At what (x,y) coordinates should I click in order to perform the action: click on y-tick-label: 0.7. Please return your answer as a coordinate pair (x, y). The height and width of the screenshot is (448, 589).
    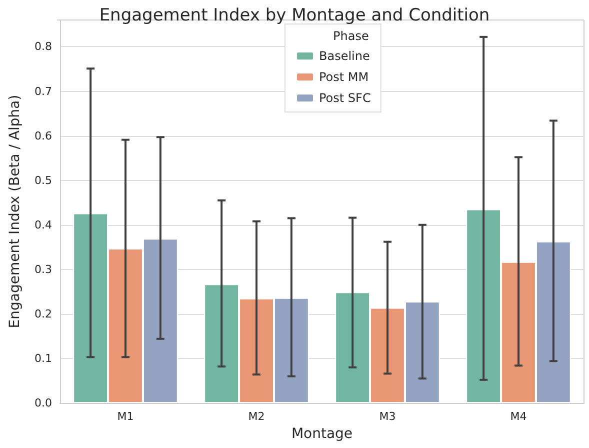
    Looking at the image, I should click on (43, 91).